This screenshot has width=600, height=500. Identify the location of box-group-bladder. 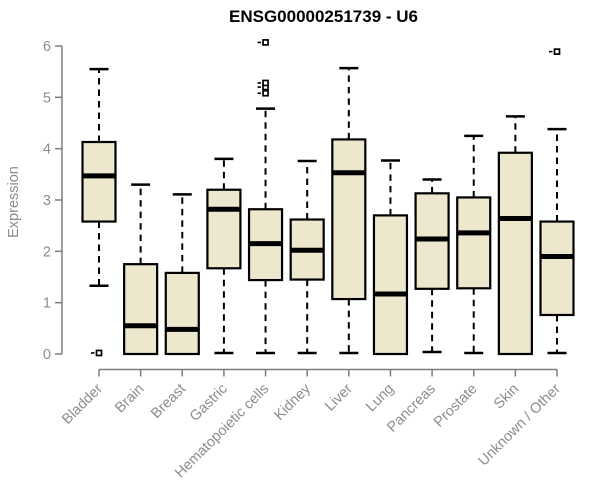
(99, 212).